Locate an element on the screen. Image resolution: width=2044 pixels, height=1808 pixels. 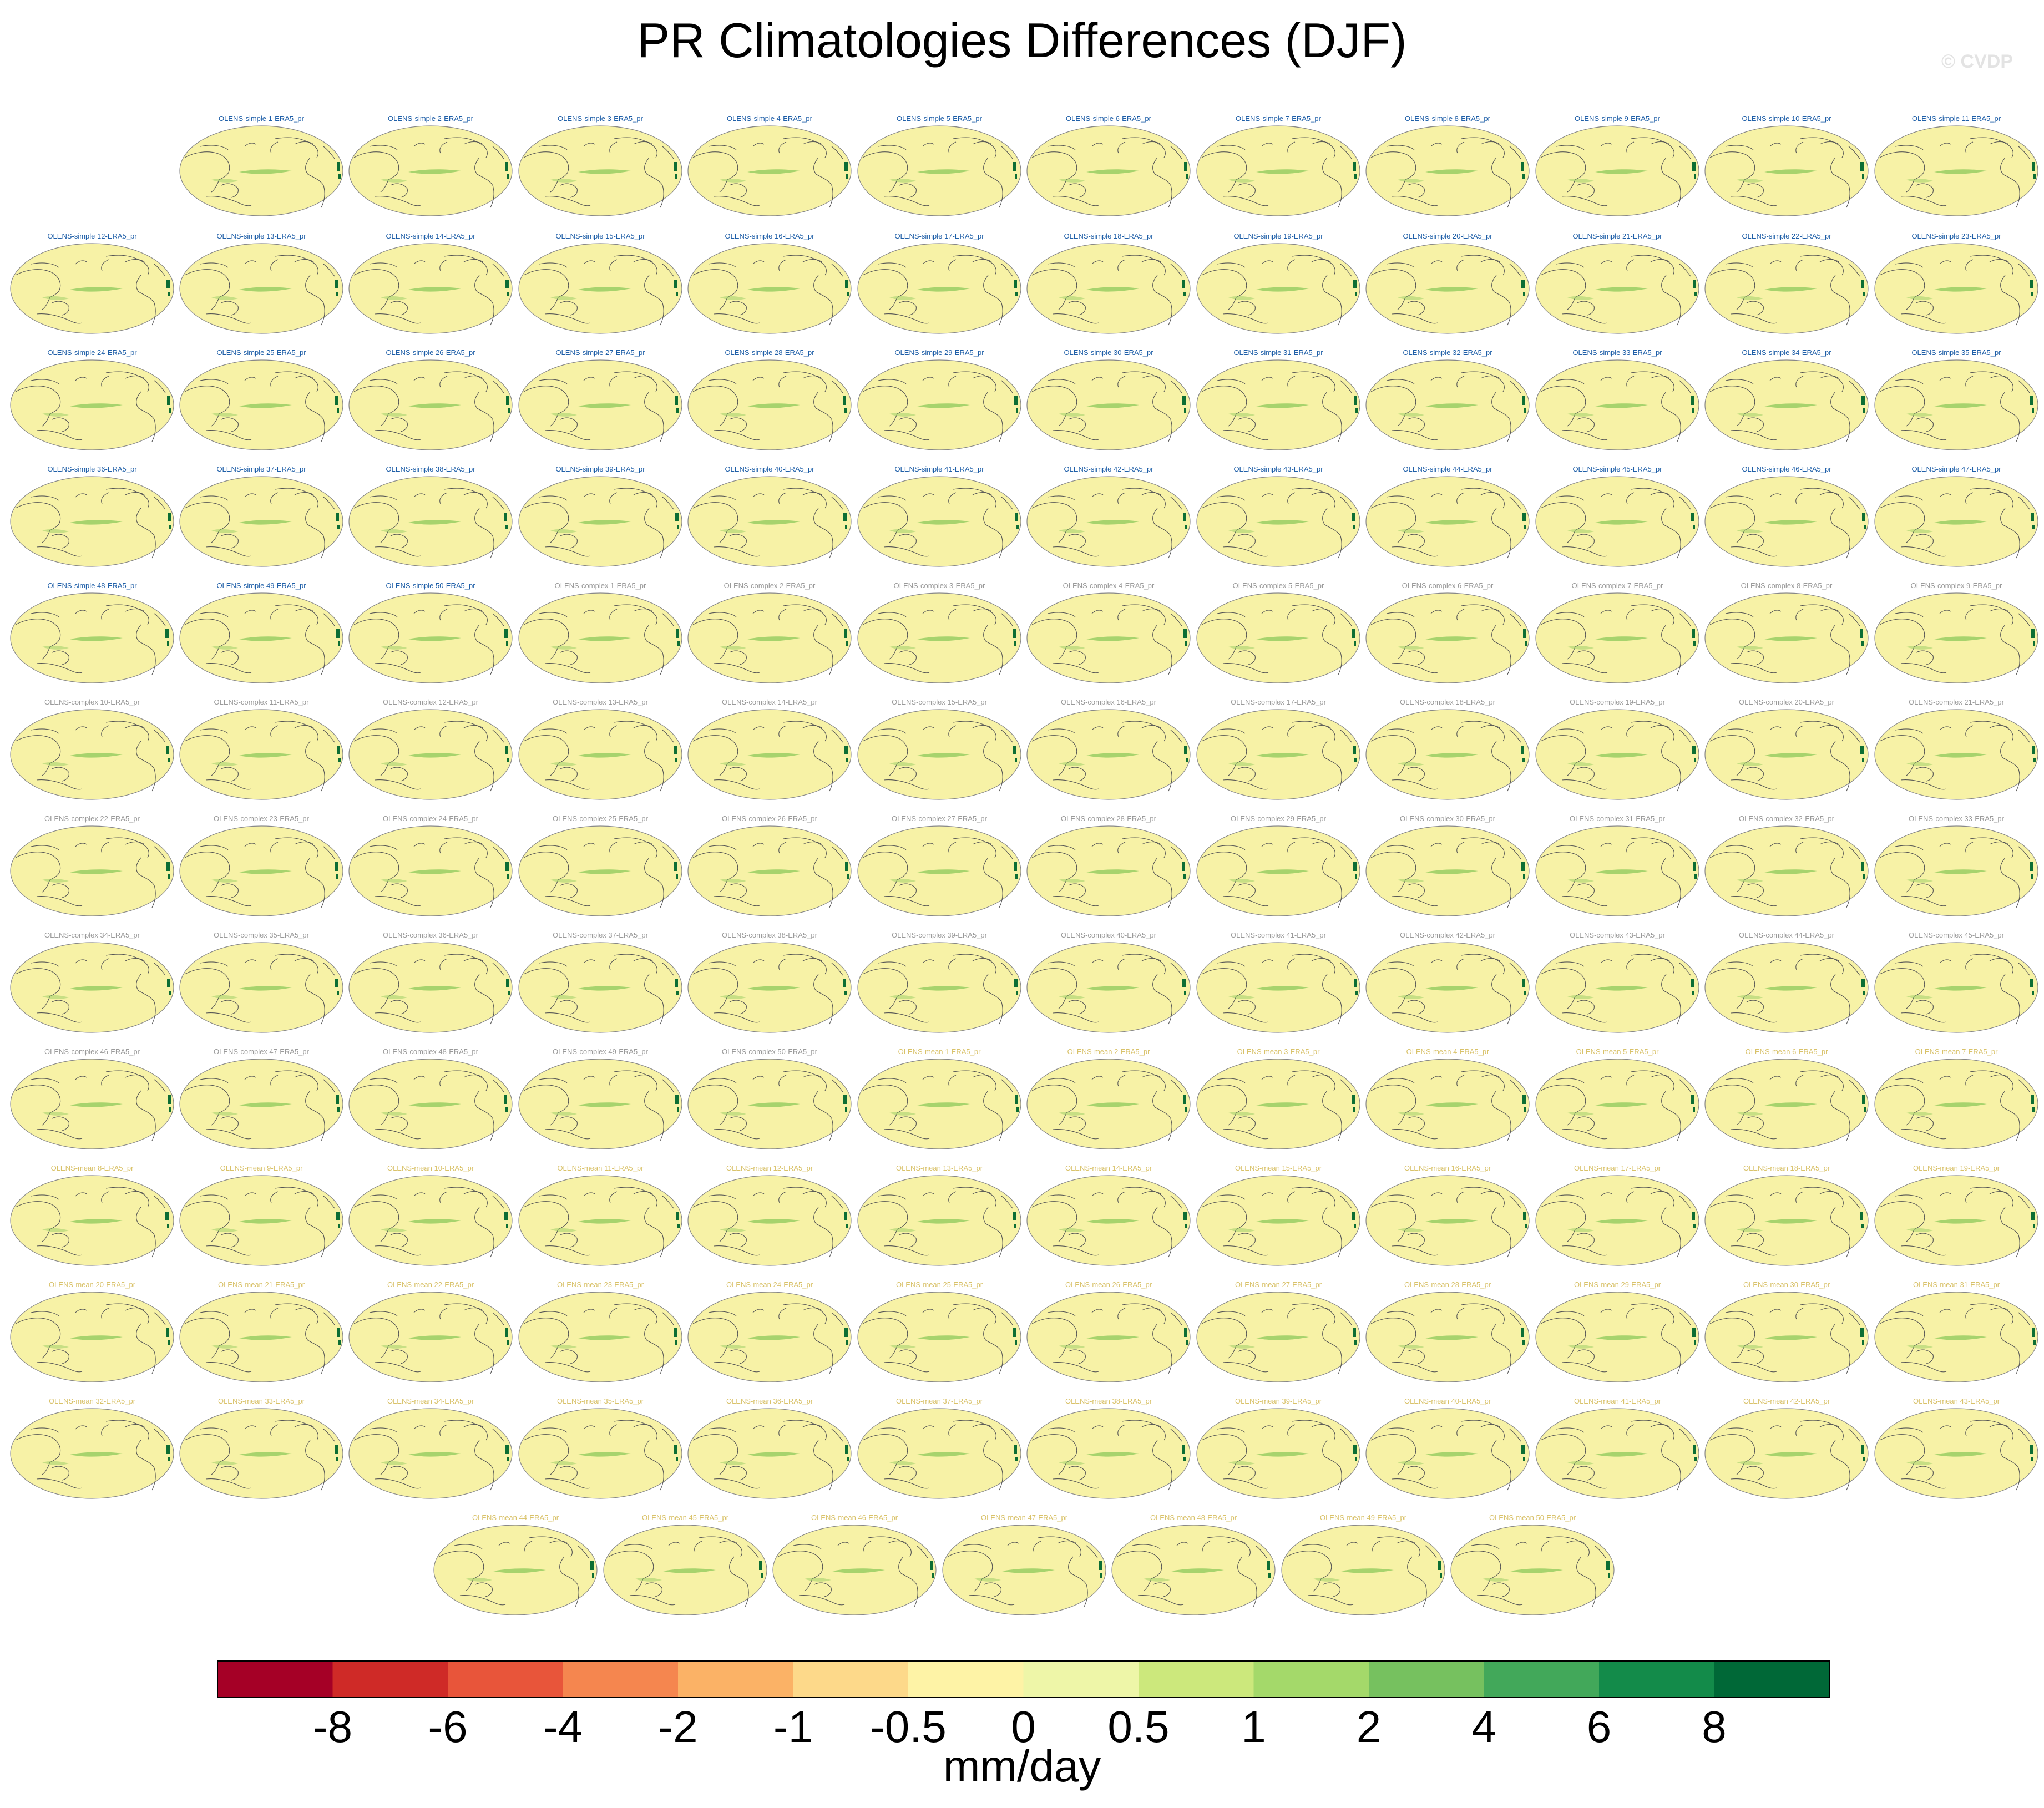
map-panel: OLENS-mean 36-ERA5_pr is located at coordinates (769, 1449).